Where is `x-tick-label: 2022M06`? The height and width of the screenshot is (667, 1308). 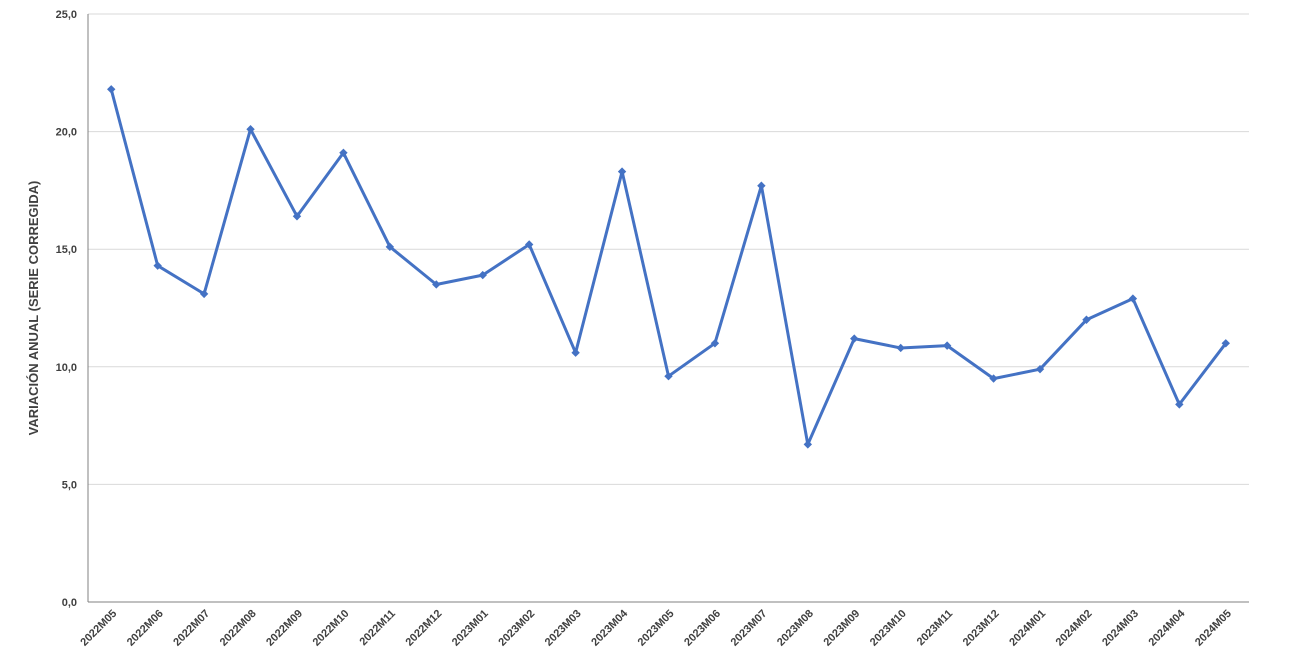
x-tick-label: 2022M06 is located at coordinates (145, 628).